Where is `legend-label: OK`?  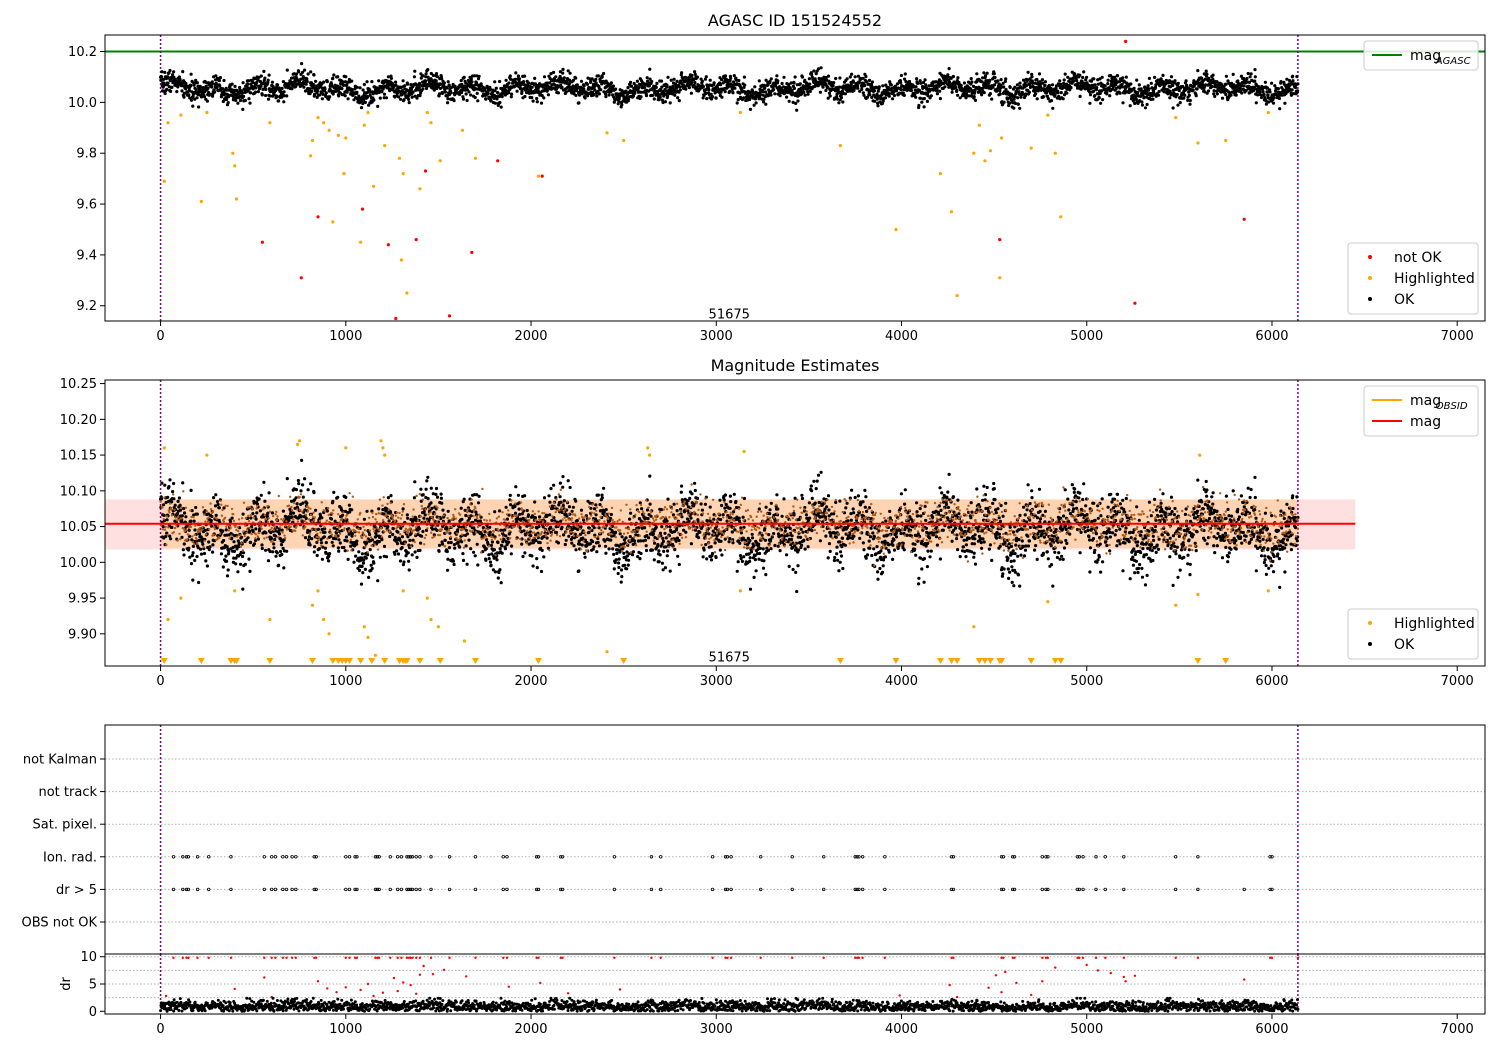
legend-label: OK is located at coordinates (1404, 300).